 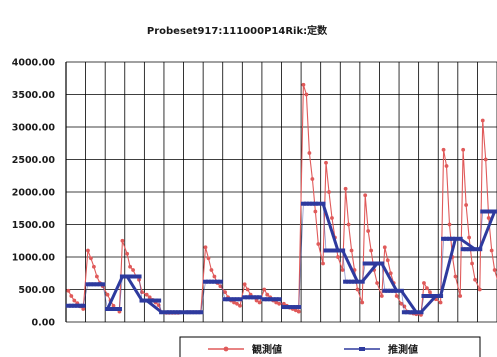 I want to click on legend-box, so click(x=330, y=346).